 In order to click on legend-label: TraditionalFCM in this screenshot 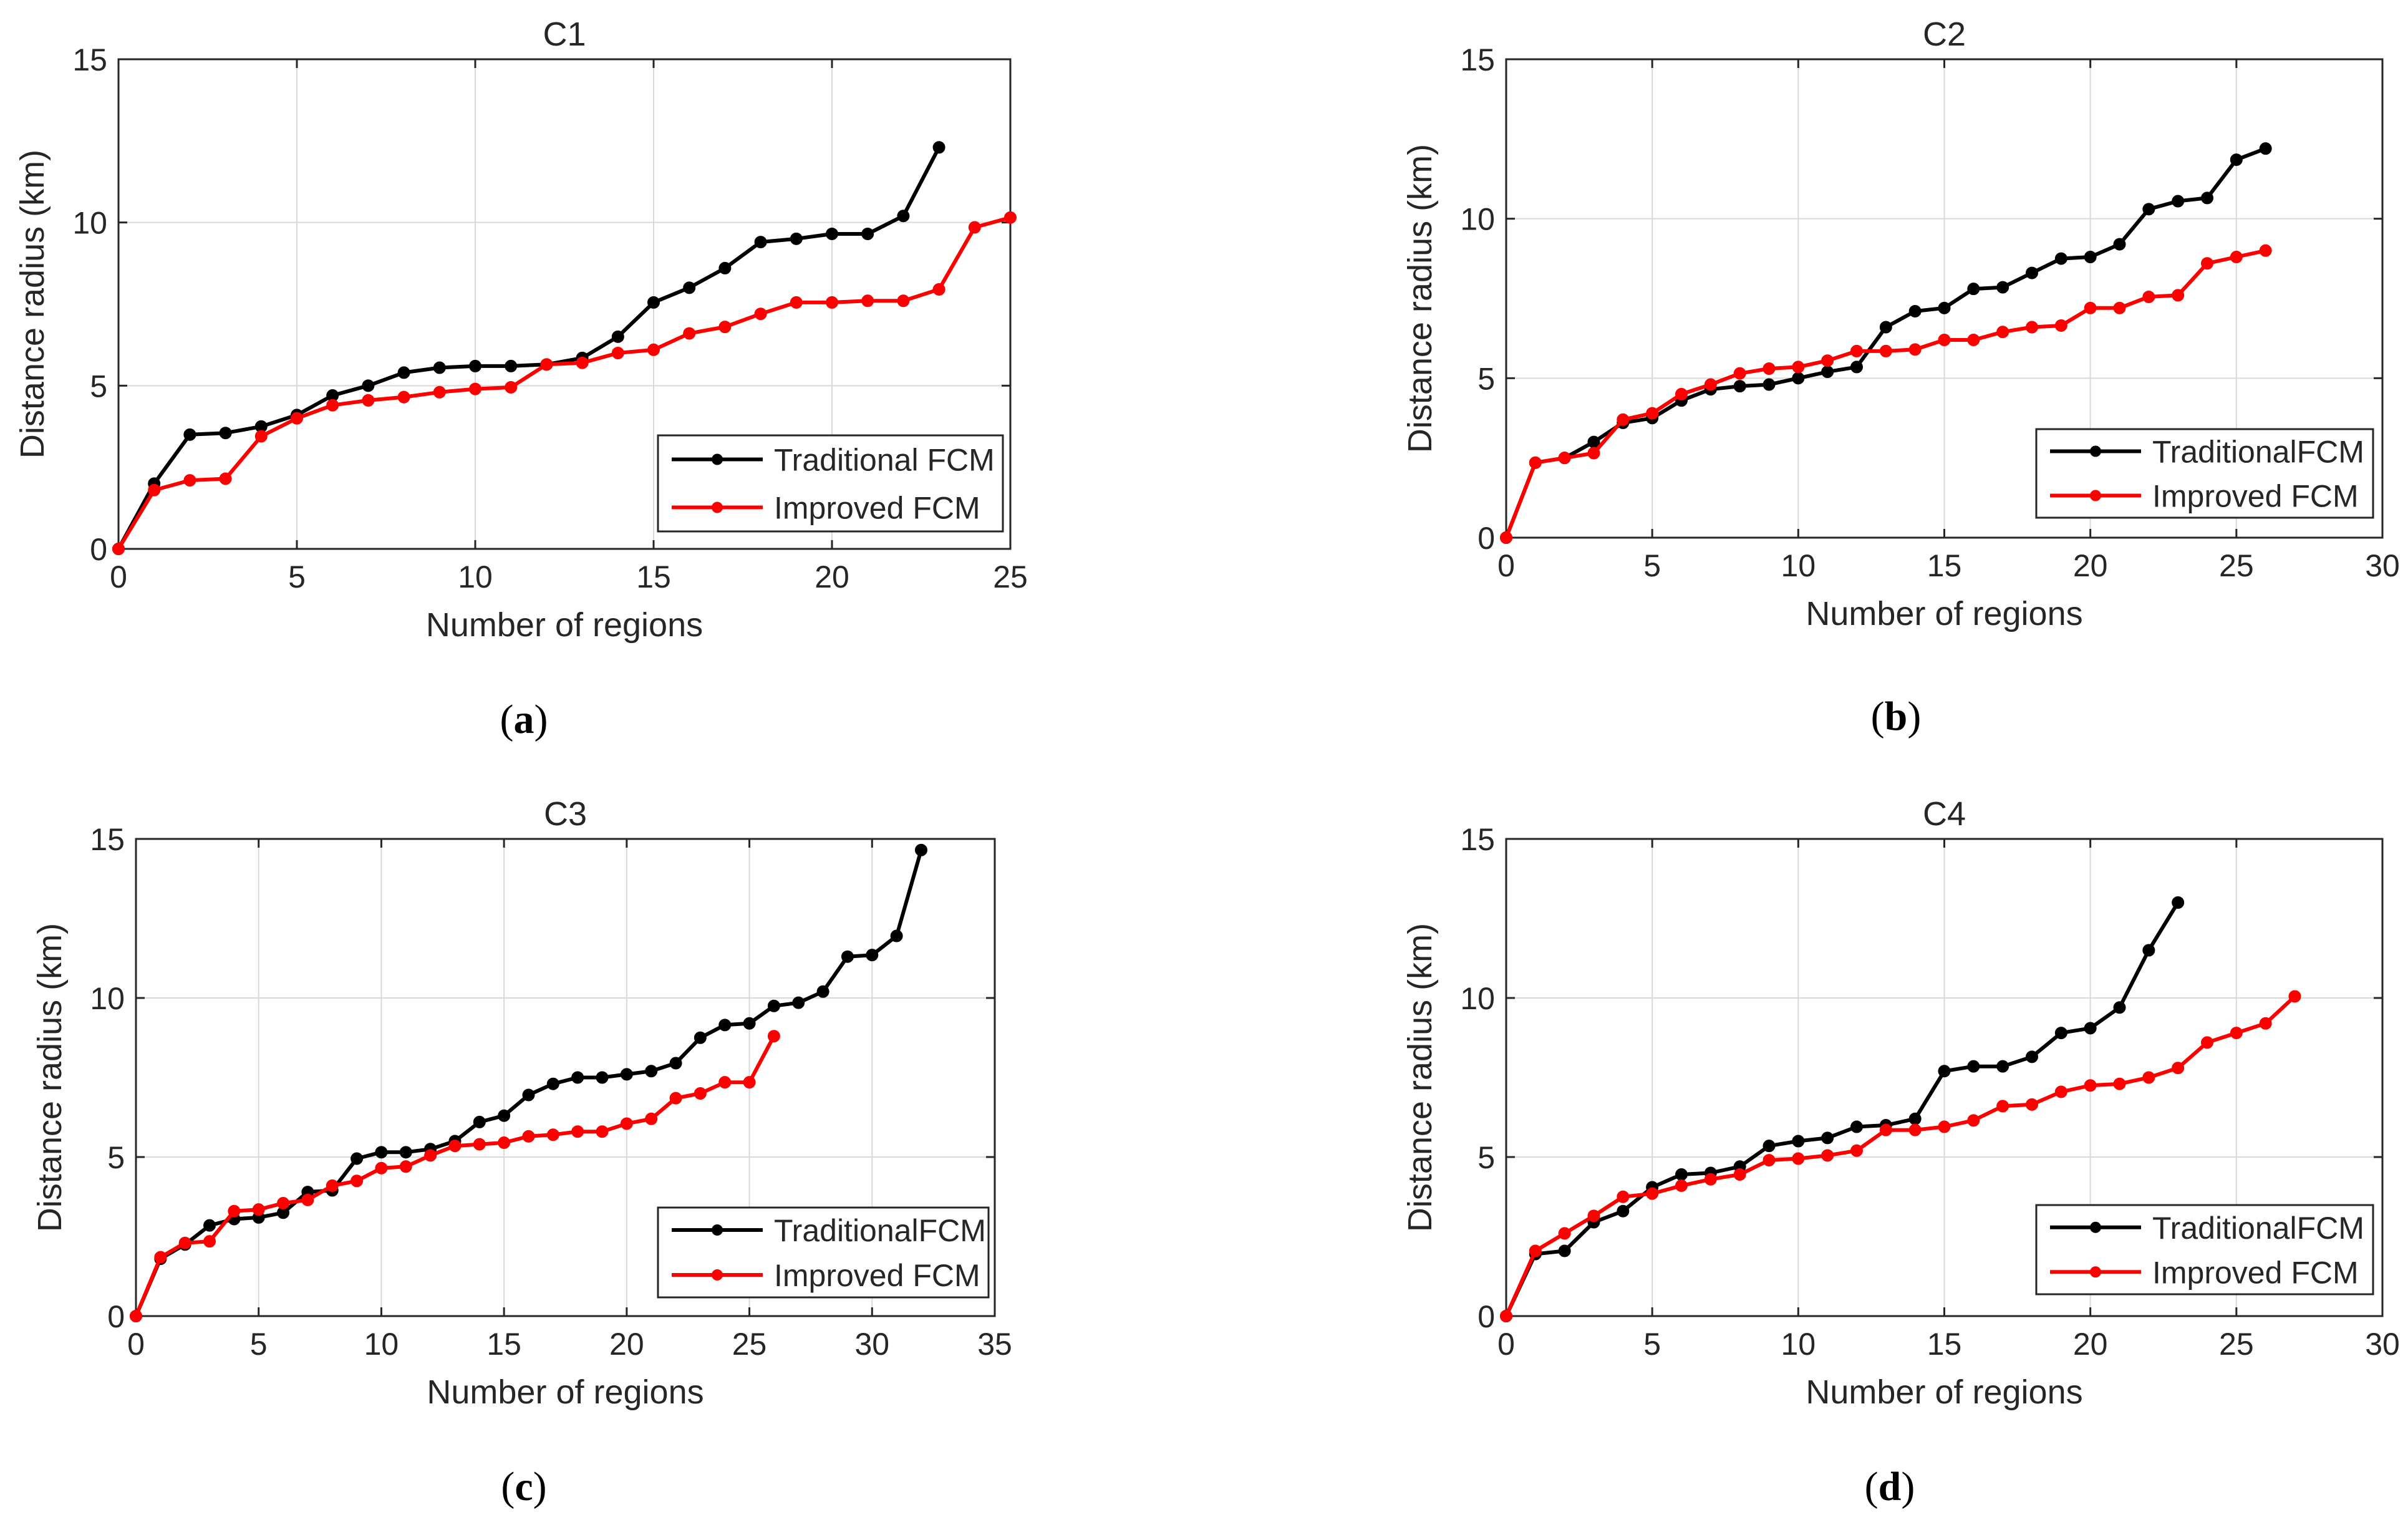, I will do `click(2258, 1228)`.